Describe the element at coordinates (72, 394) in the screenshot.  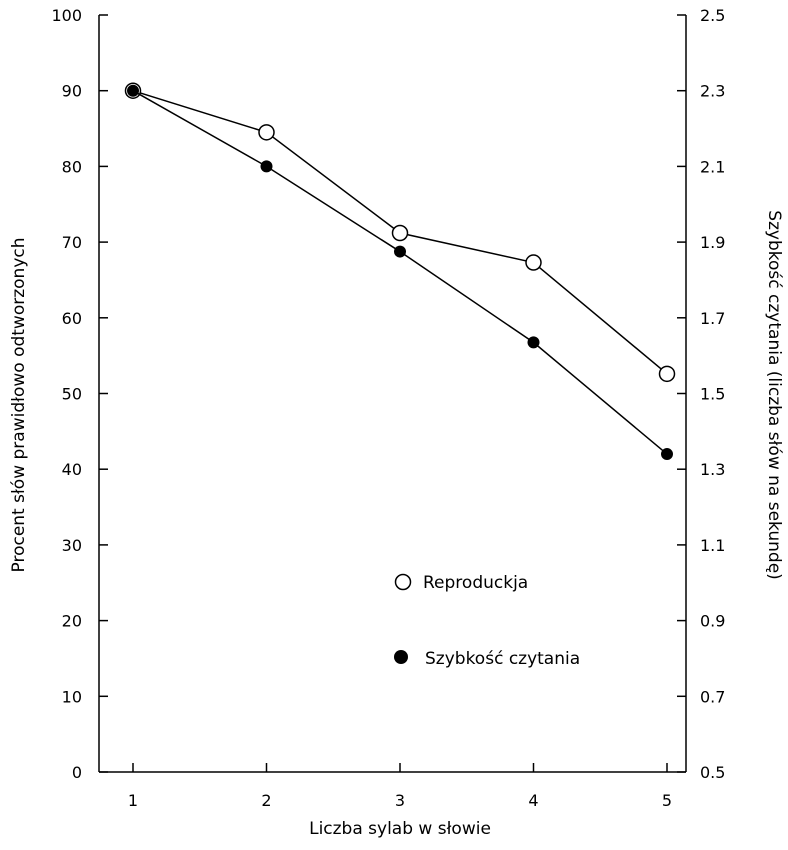
I see `left-tick-label: 50` at that location.